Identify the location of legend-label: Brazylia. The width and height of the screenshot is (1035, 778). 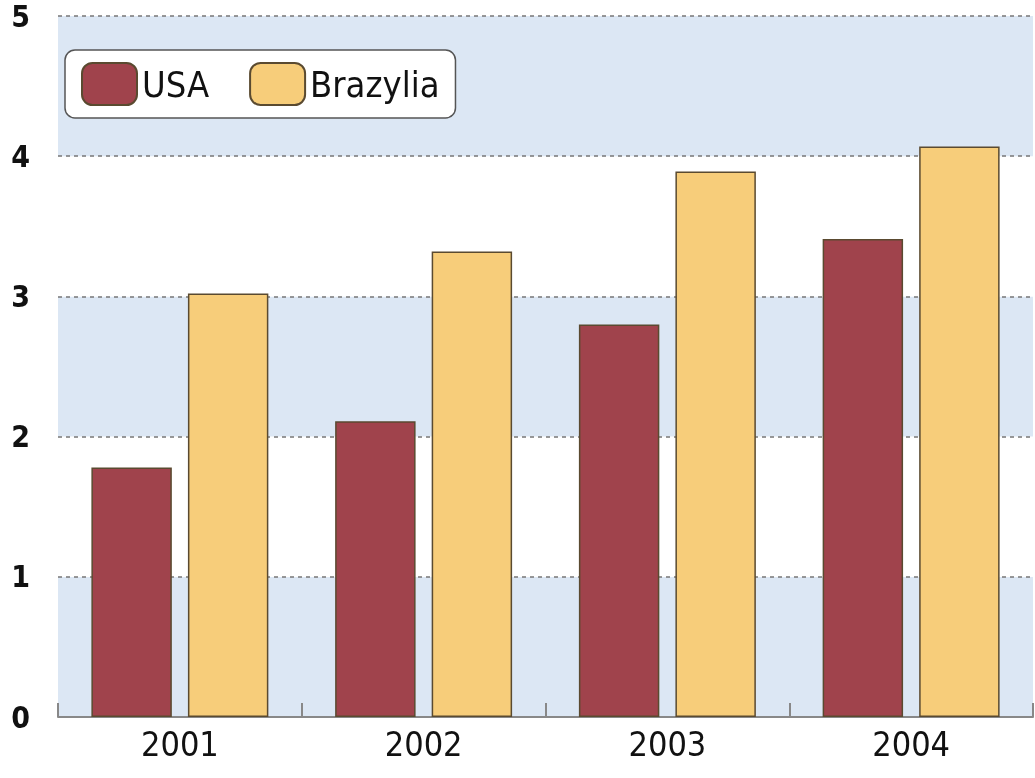
(375, 84).